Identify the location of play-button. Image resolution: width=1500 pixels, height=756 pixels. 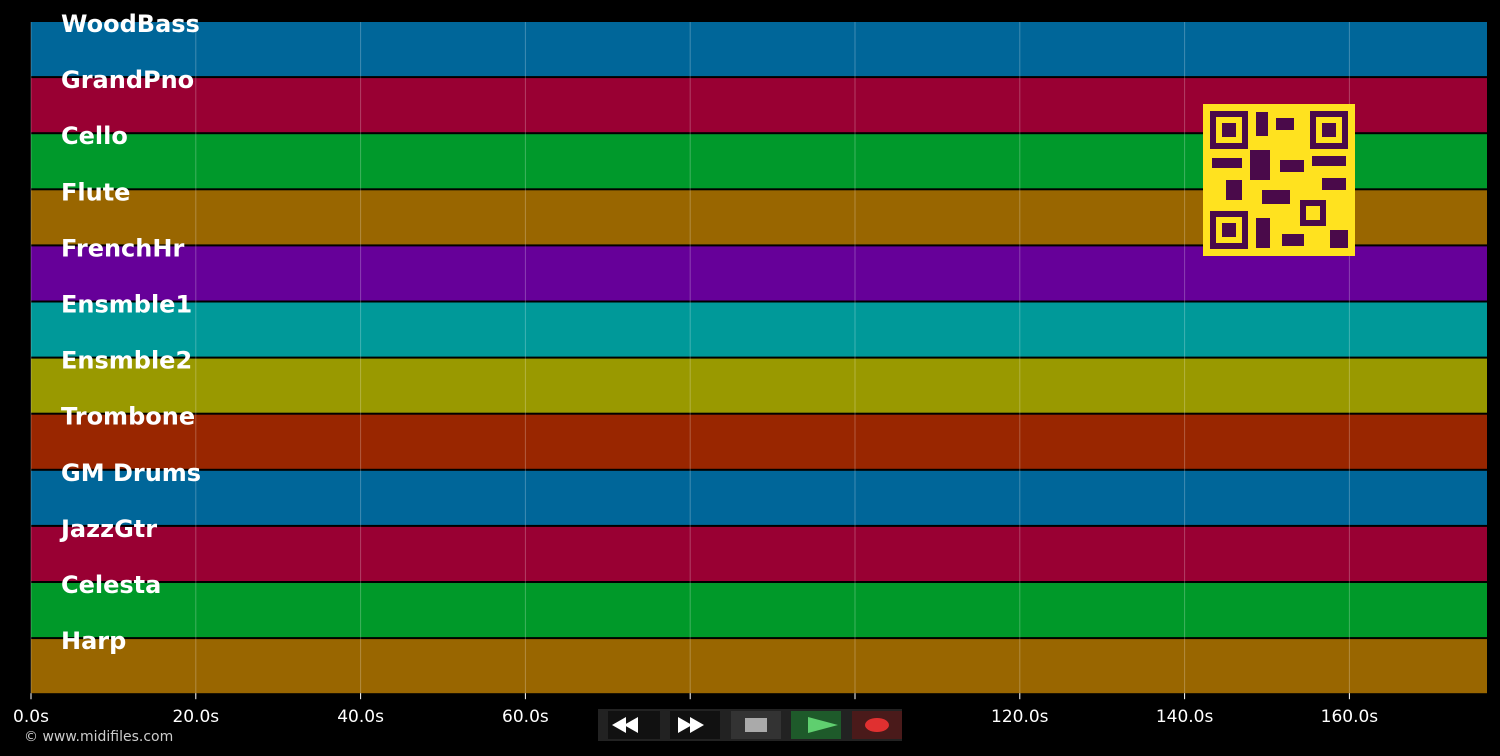
(816, 725).